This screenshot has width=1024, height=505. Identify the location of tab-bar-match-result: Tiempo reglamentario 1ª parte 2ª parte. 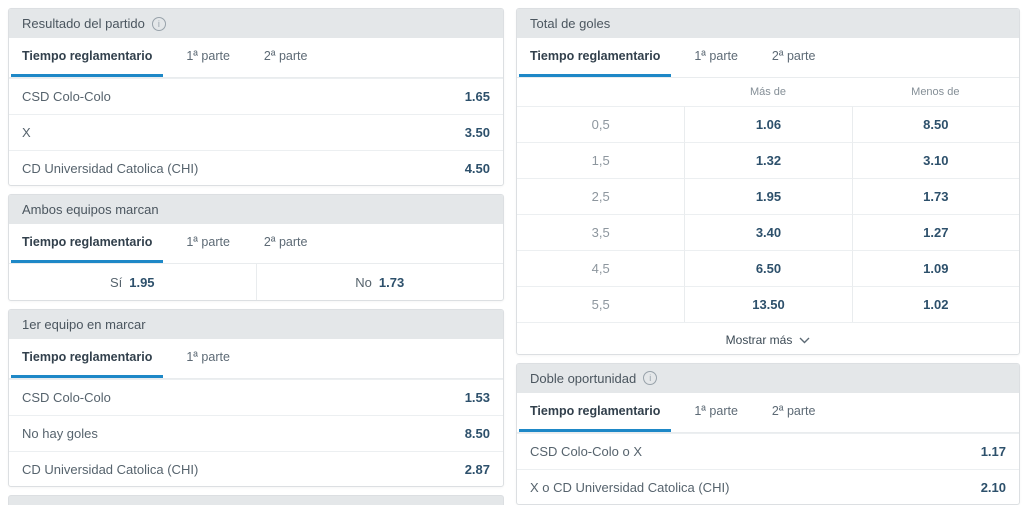
(256, 58).